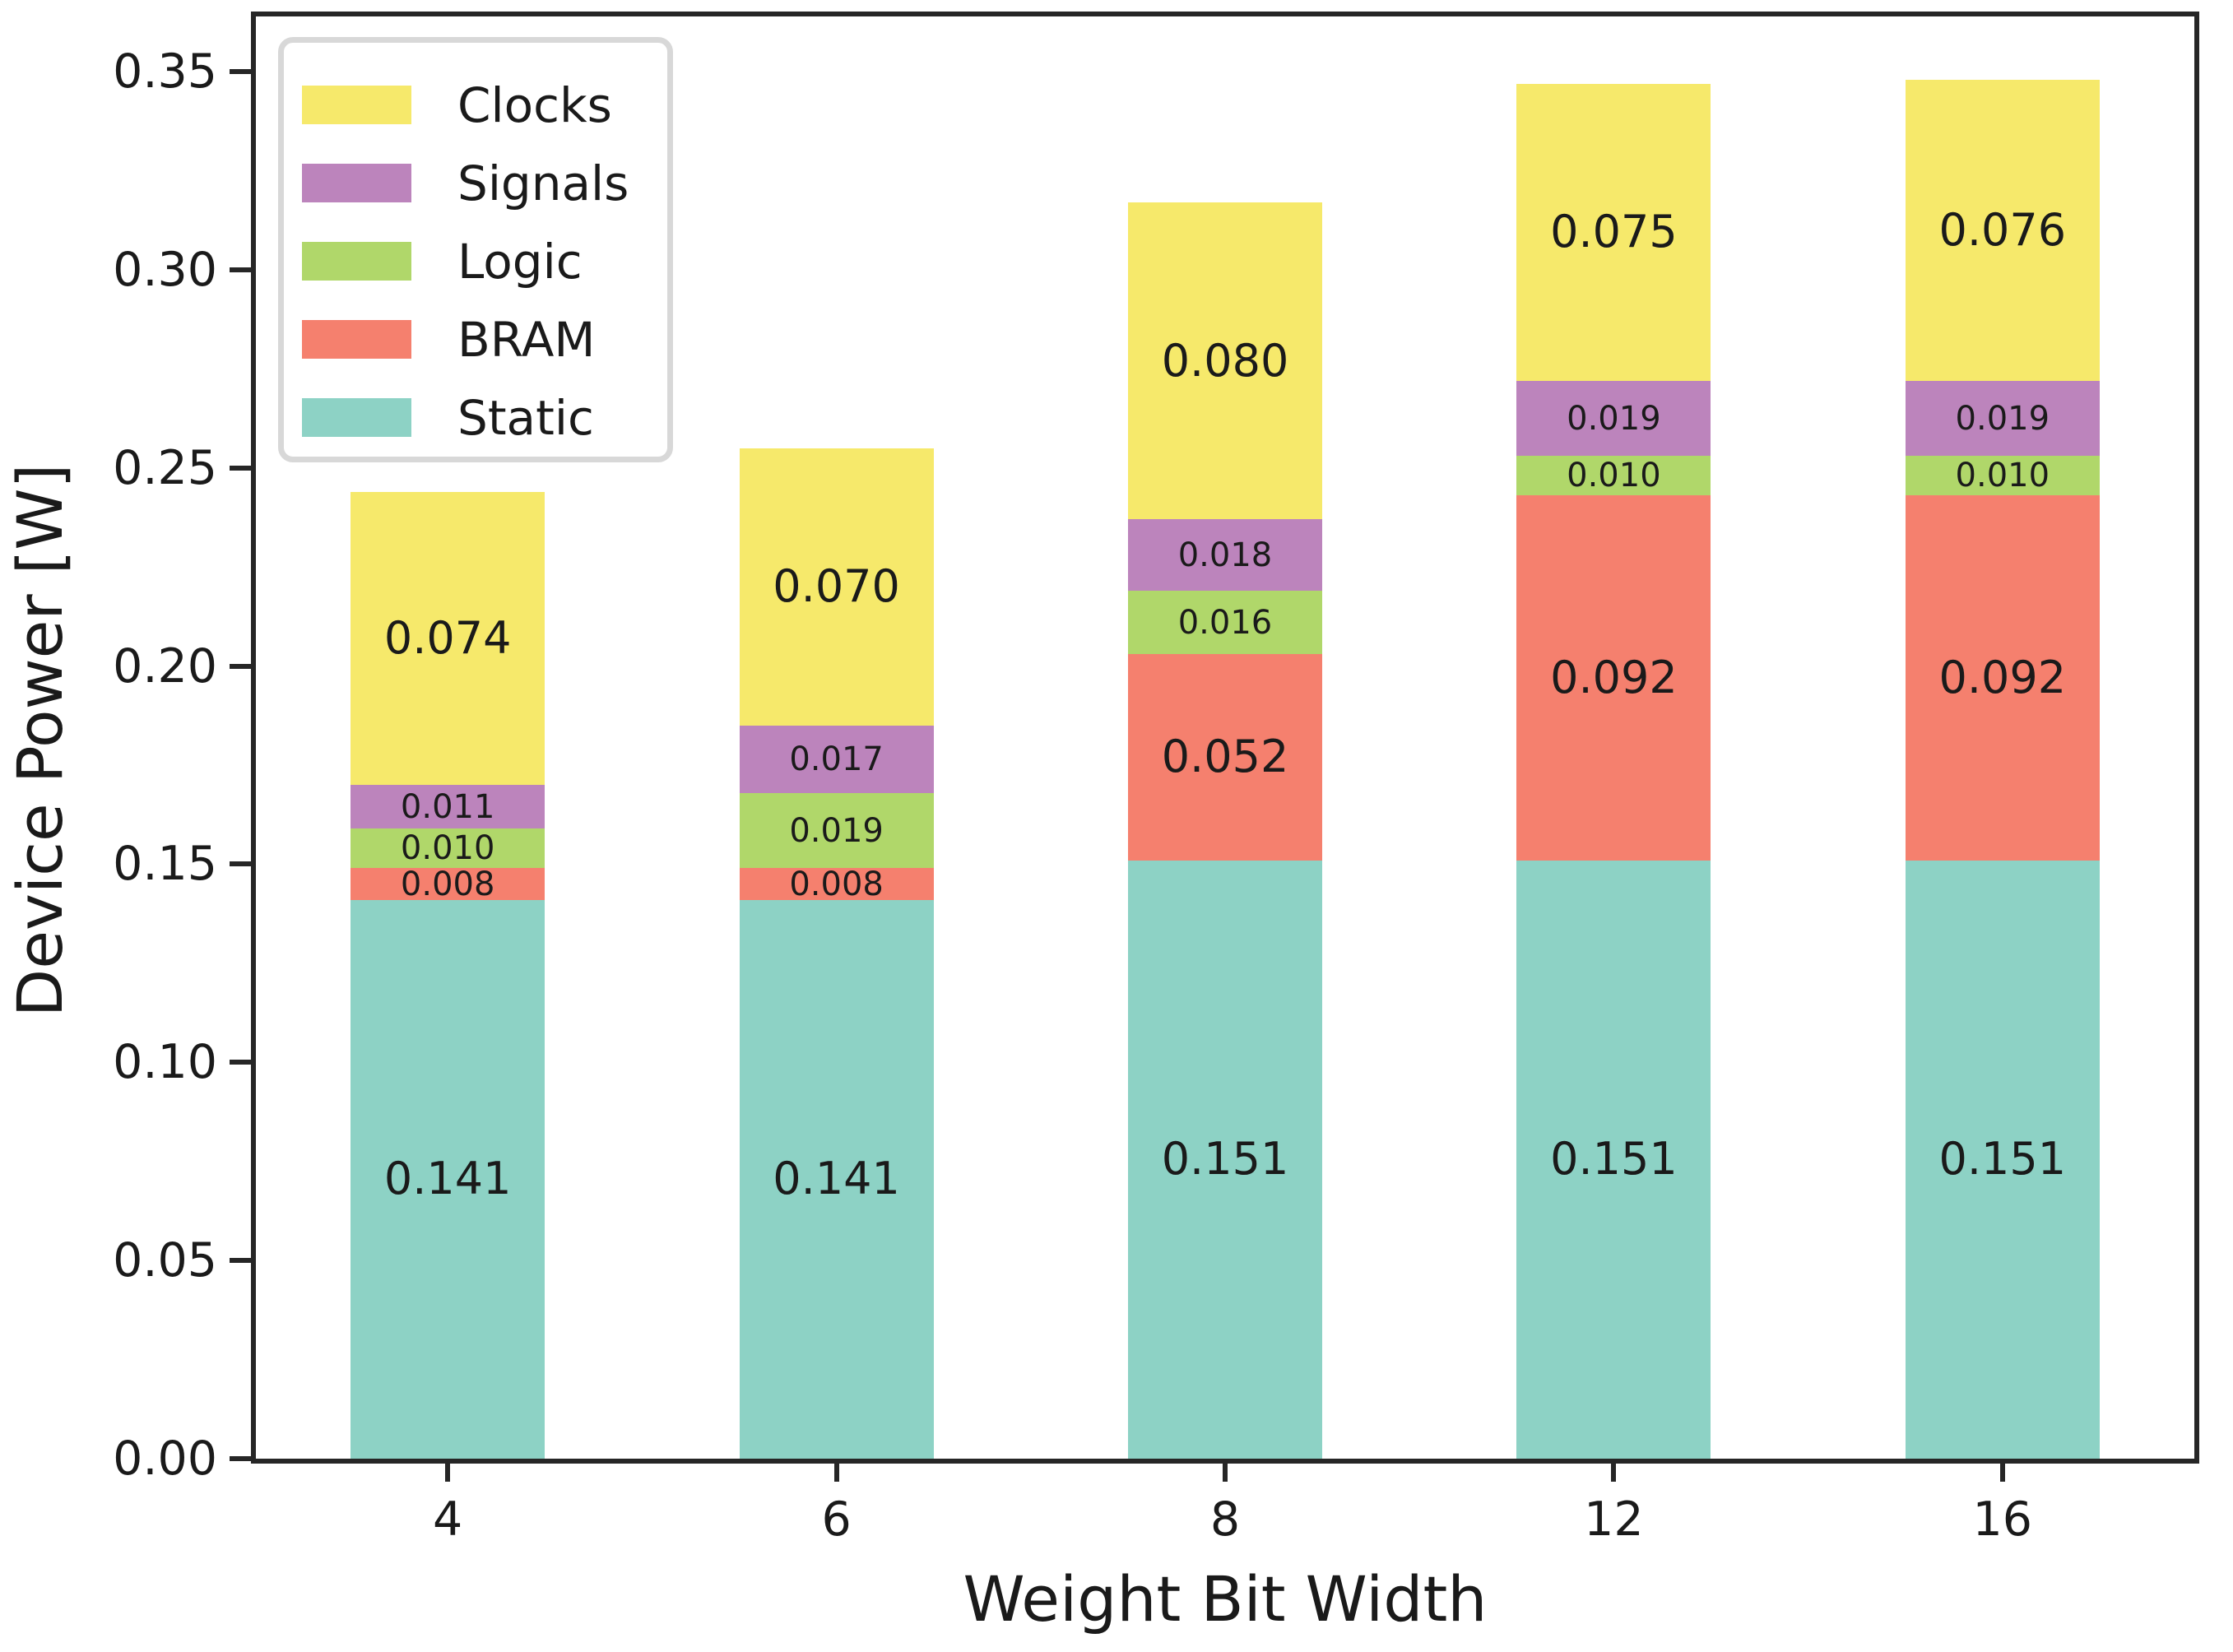 The height and width of the screenshot is (1652, 2233). What do you see at coordinates (448, 1519) in the screenshot?
I see `x-tick-label: 4` at bounding box center [448, 1519].